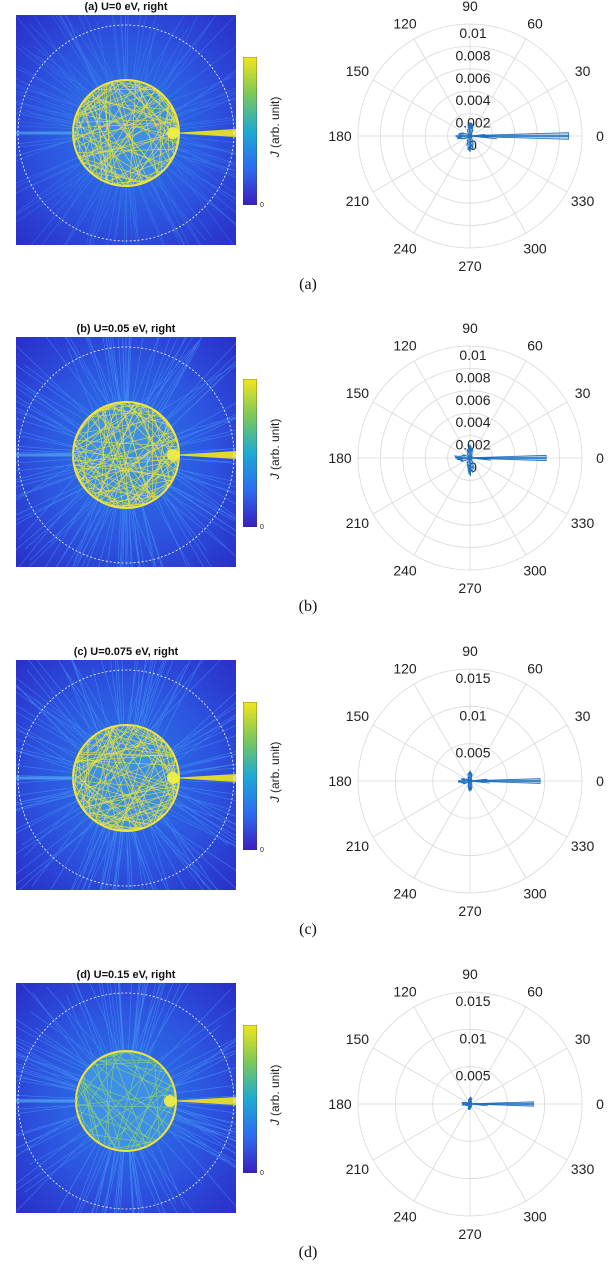 The image size is (616, 1284). Describe the element at coordinates (308, 607) in the screenshot. I see `panel-caption: (b)` at that location.